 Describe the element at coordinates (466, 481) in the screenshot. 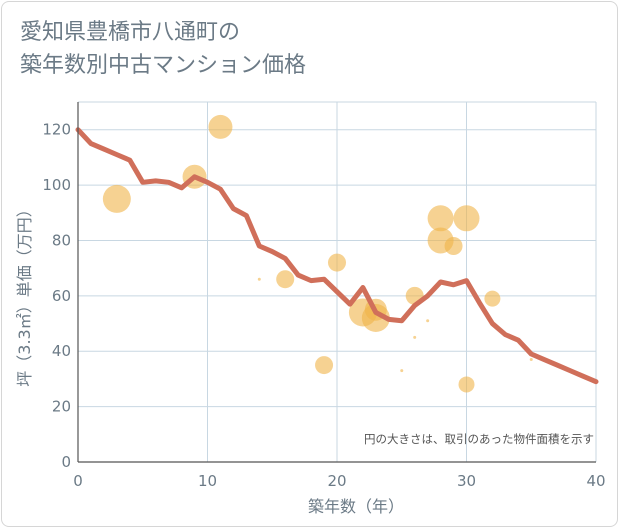

I see `x-tick-label: 30` at that location.